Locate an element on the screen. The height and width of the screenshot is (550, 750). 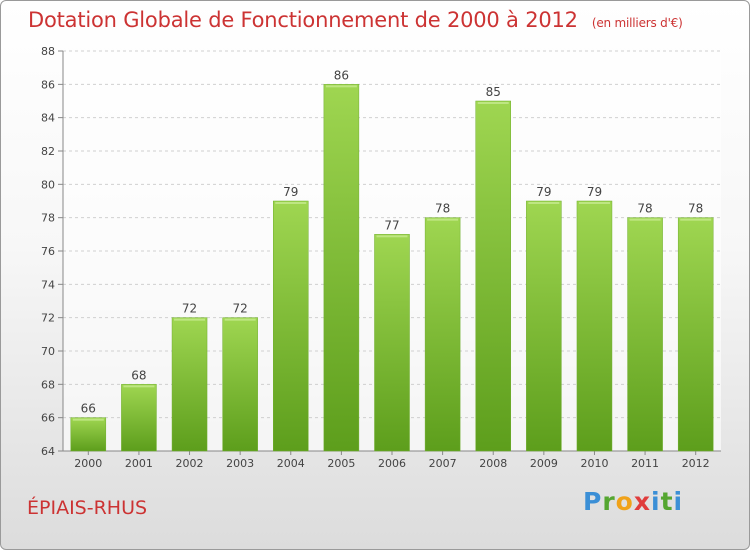
chart-unit: (en milliers d'€) is located at coordinates (637, 23).